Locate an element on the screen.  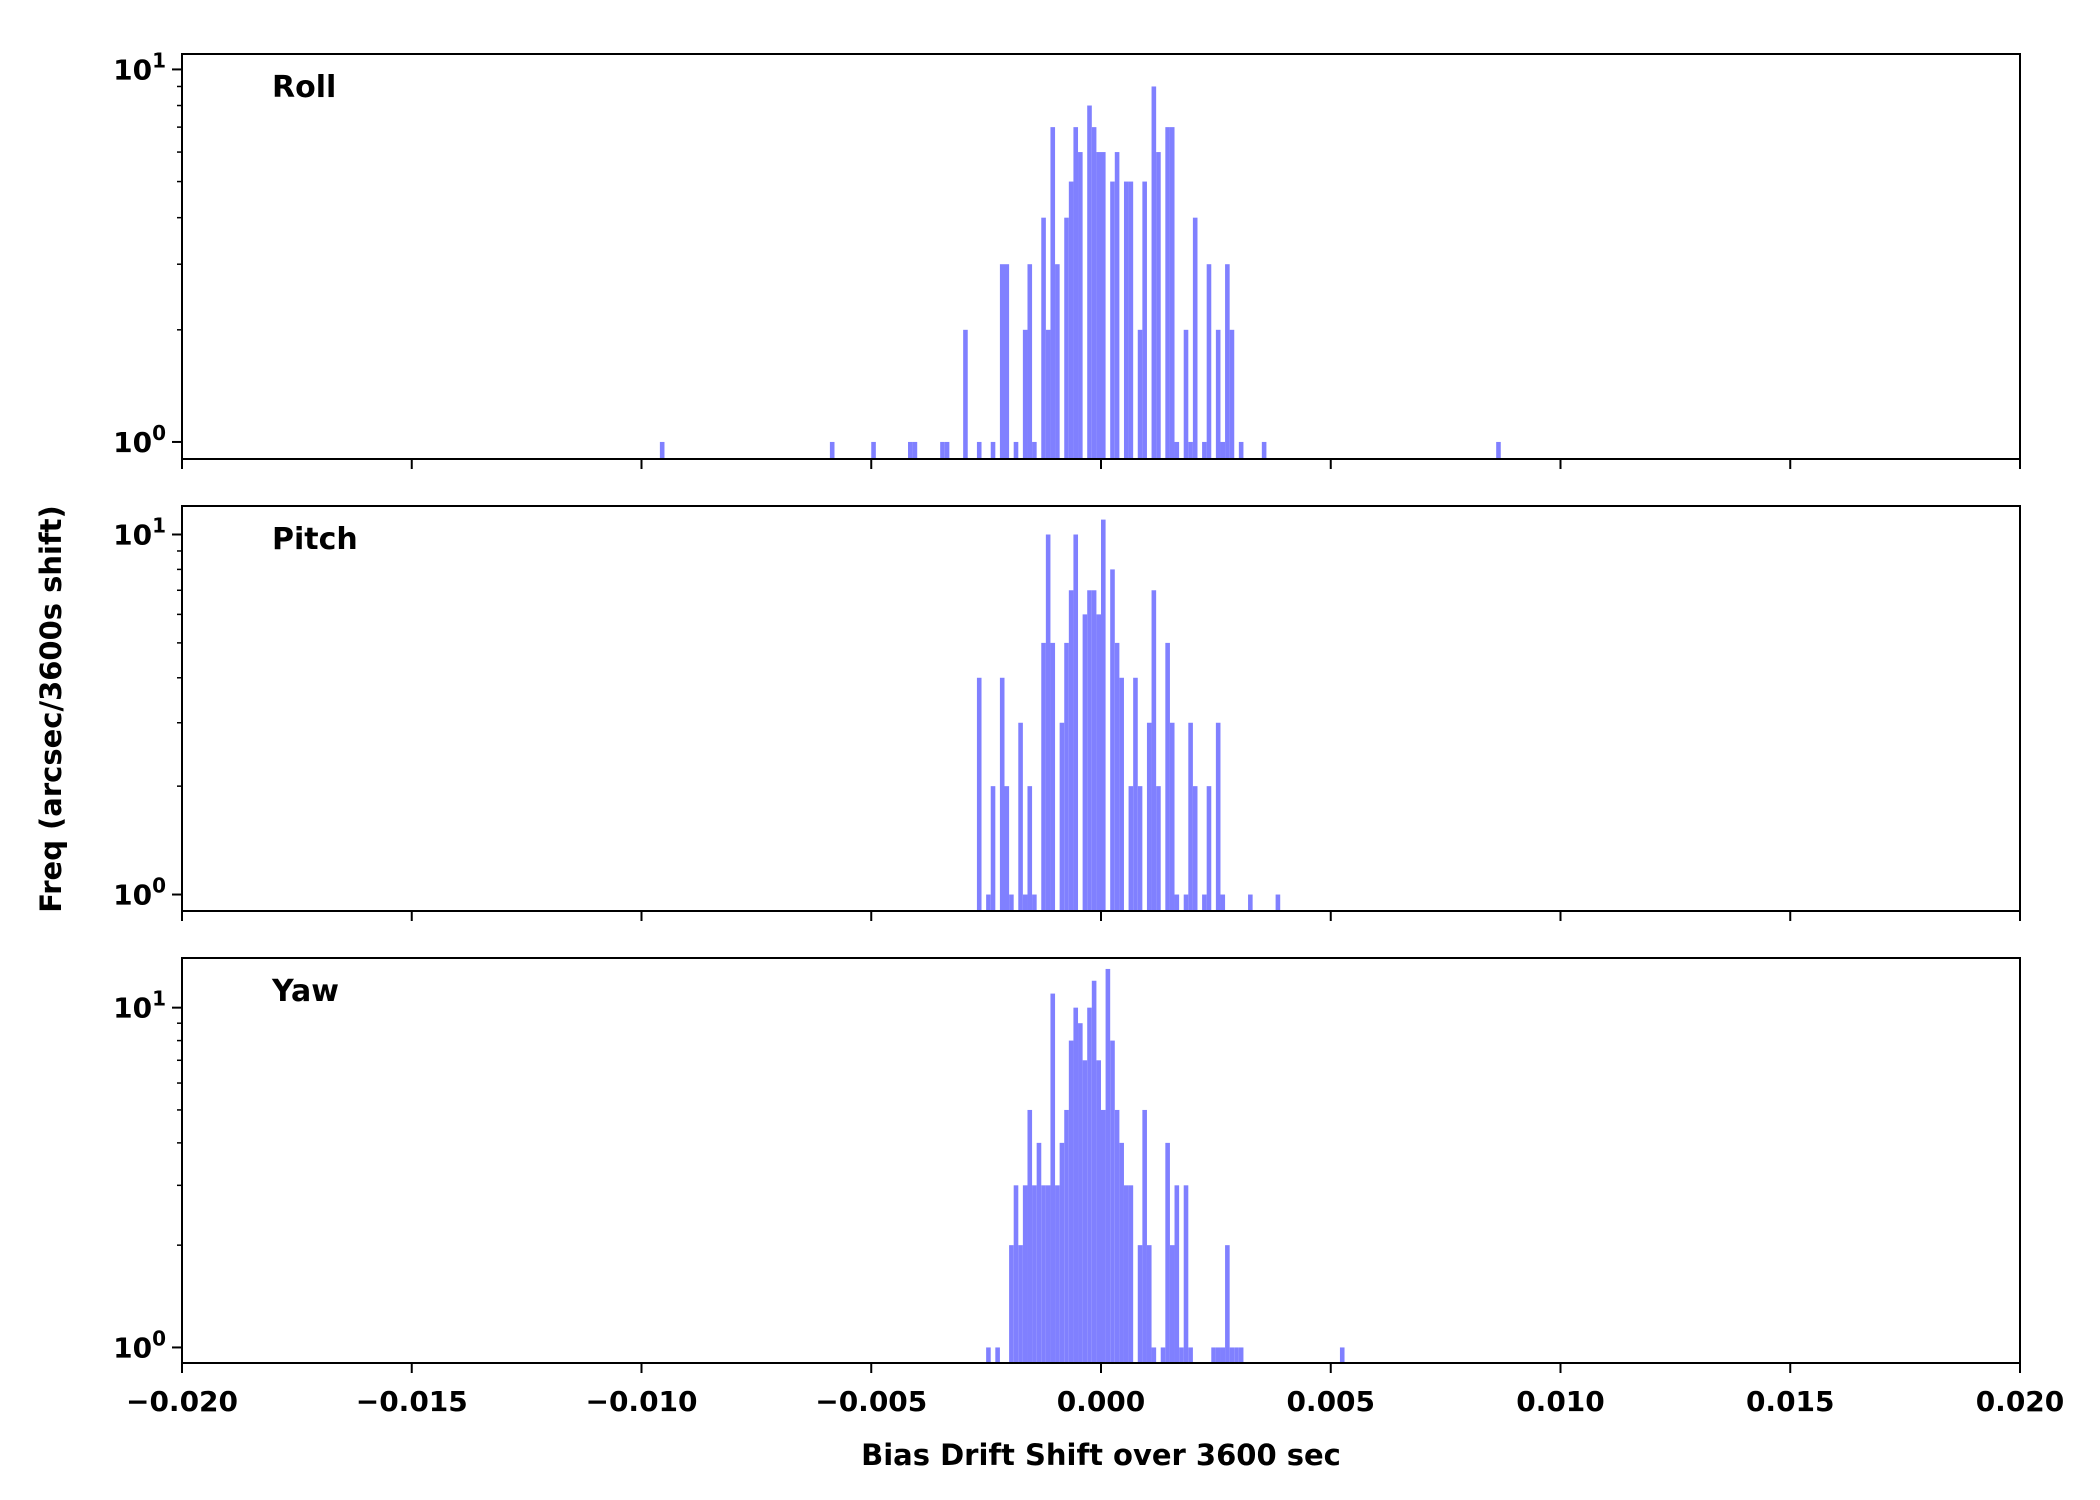
pitch-panel-label: Pitch is located at coordinates (315, 539).